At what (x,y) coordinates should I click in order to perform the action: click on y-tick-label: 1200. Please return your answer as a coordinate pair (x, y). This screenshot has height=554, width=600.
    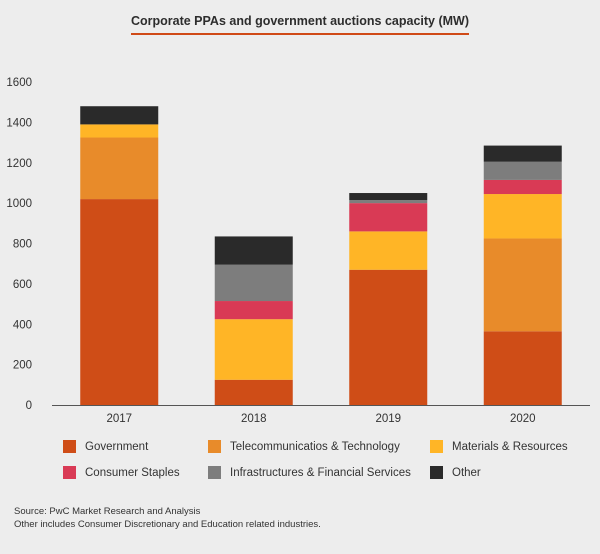
    Looking at the image, I should click on (19, 164).